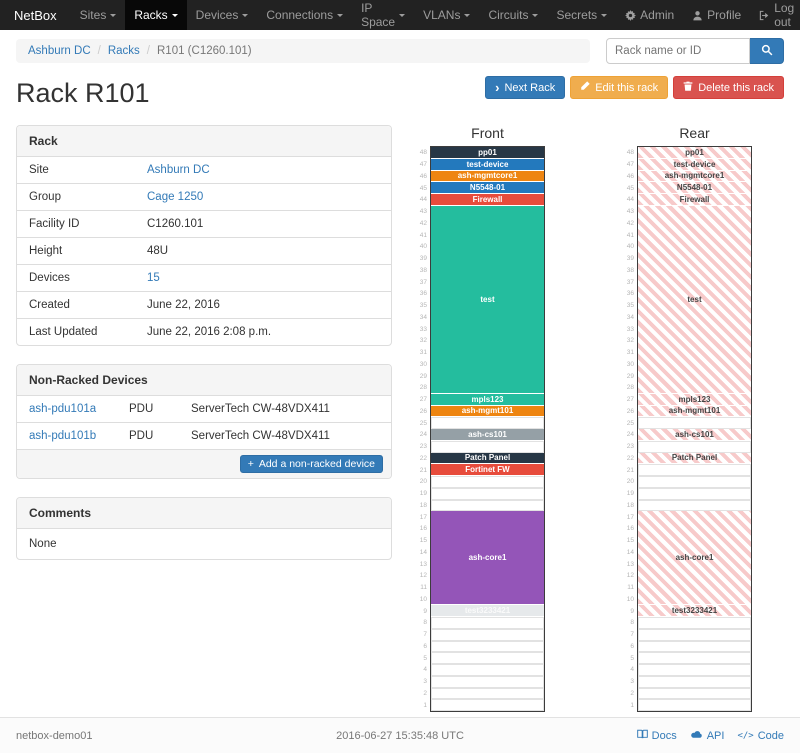 This screenshot has width=800, height=753. What do you see at coordinates (260, 436) in the screenshot?
I see `device-type: ServerTech CW-48VDX411` at bounding box center [260, 436].